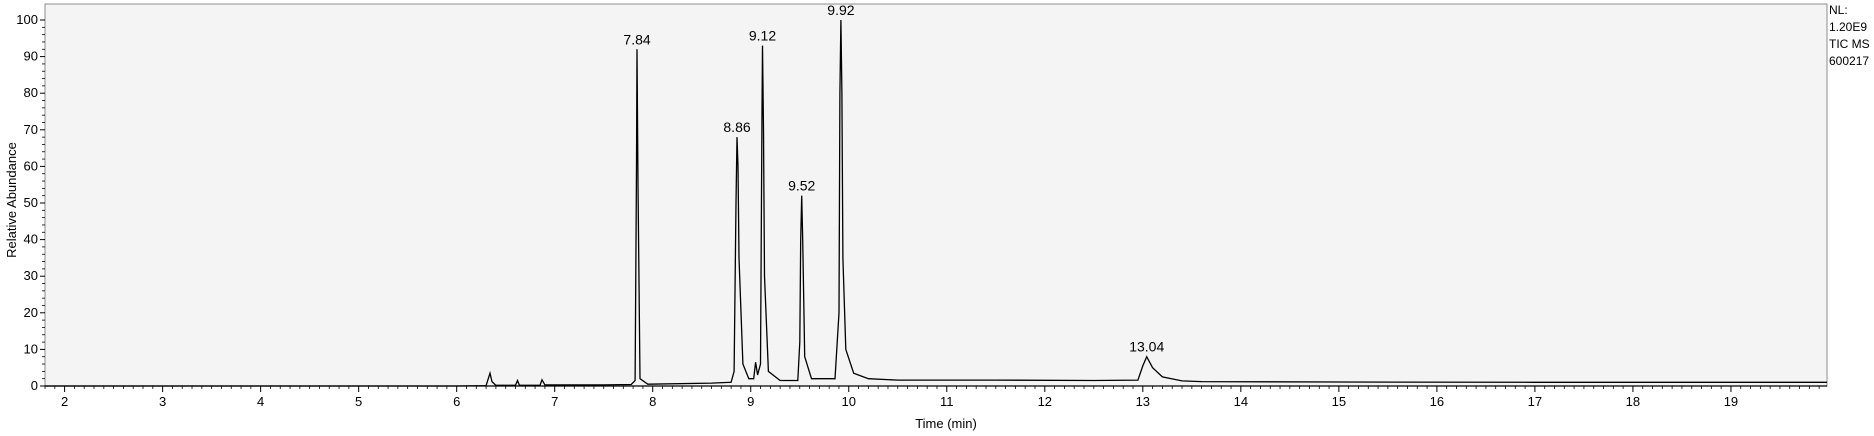 The image size is (1874, 436). What do you see at coordinates (1731, 401) in the screenshot?
I see `x-tick-label: 19` at bounding box center [1731, 401].